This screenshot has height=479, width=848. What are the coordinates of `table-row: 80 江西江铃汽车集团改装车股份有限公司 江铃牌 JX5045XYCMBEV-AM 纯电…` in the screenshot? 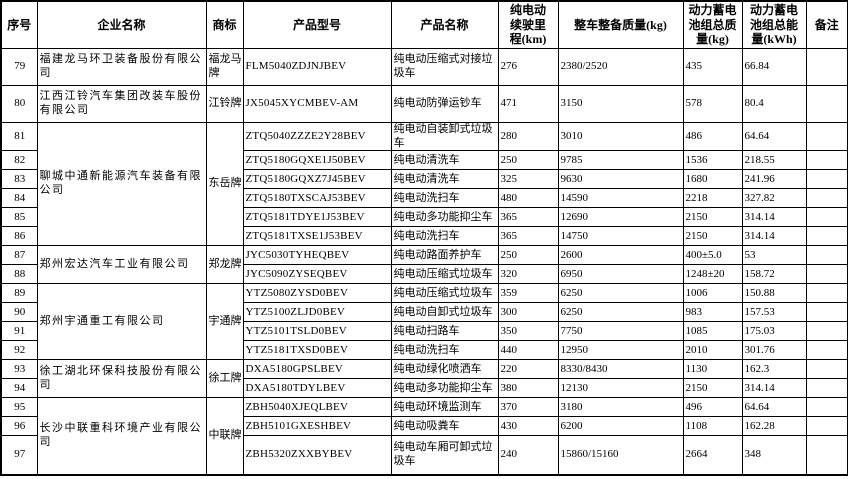 It's located at (424, 103).